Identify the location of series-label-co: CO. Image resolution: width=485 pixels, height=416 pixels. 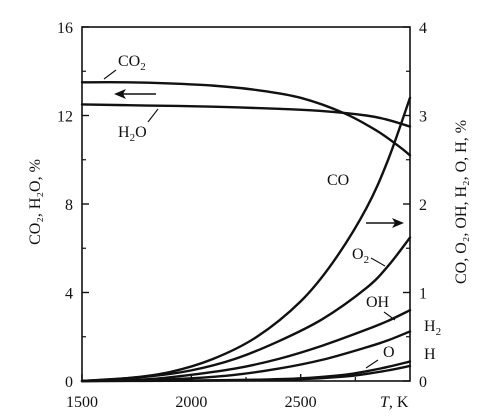
(338, 180).